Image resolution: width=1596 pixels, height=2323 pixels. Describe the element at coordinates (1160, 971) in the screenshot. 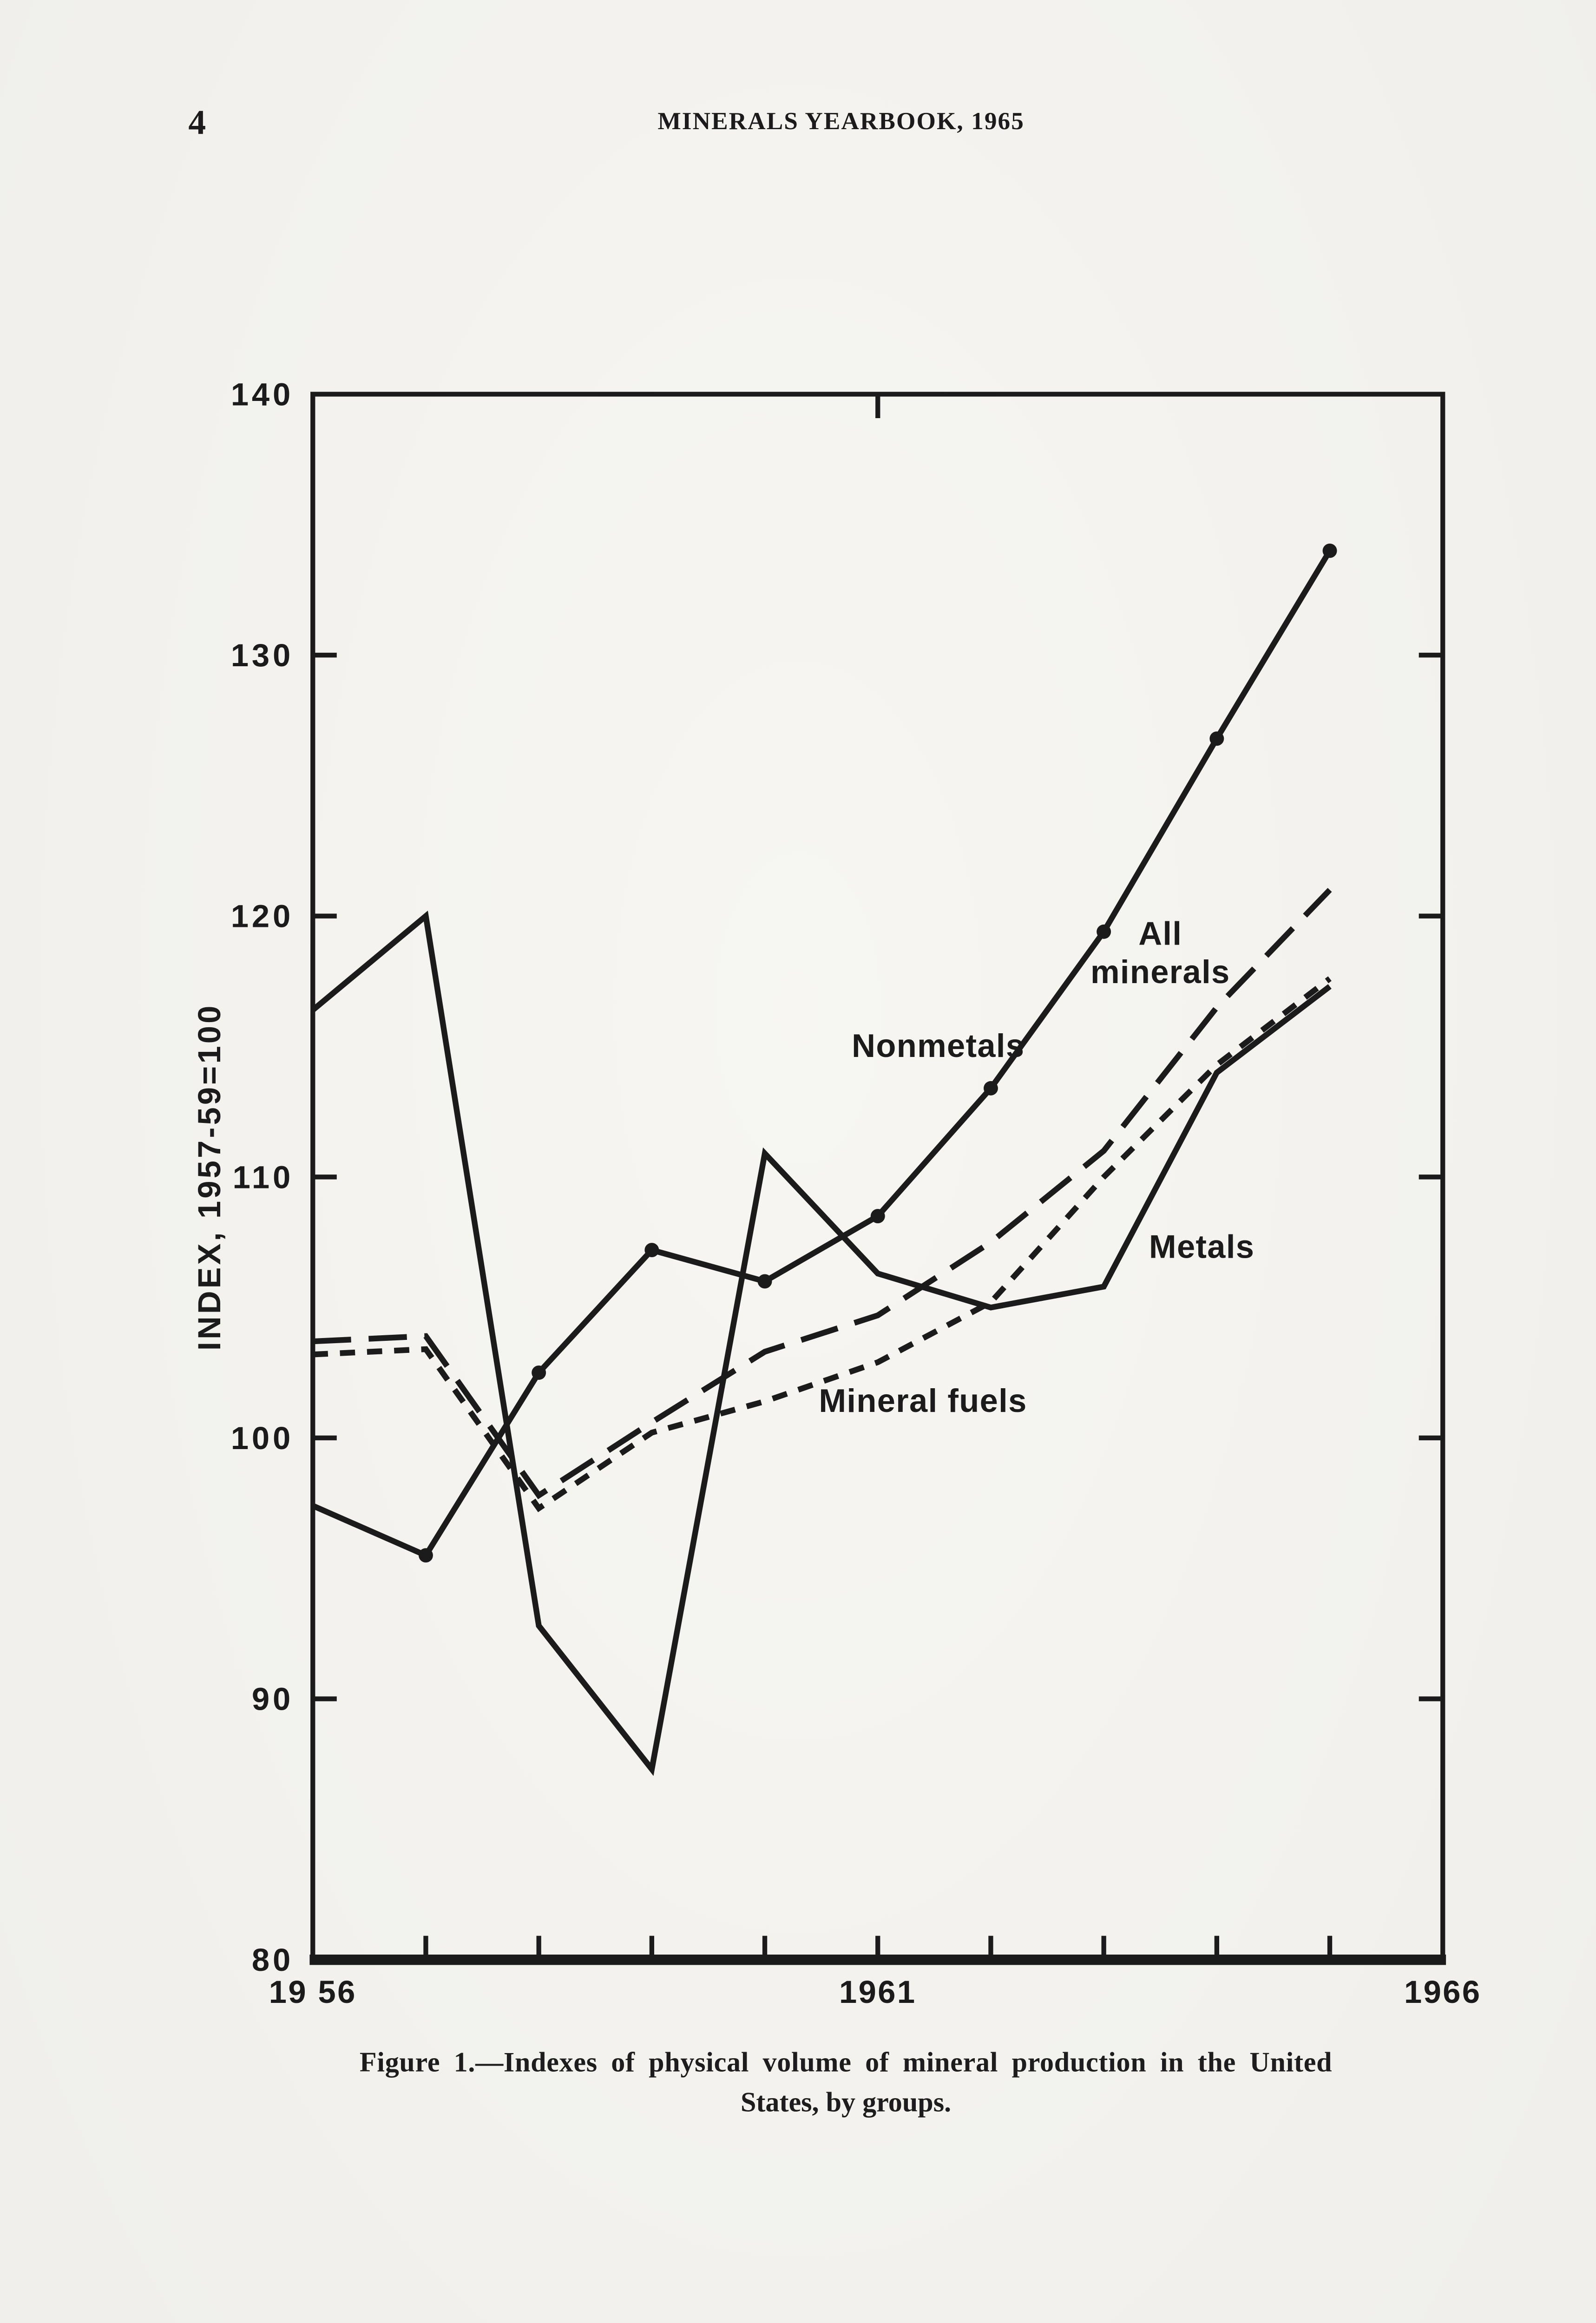

I see `series-label-line: minerals` at that location.